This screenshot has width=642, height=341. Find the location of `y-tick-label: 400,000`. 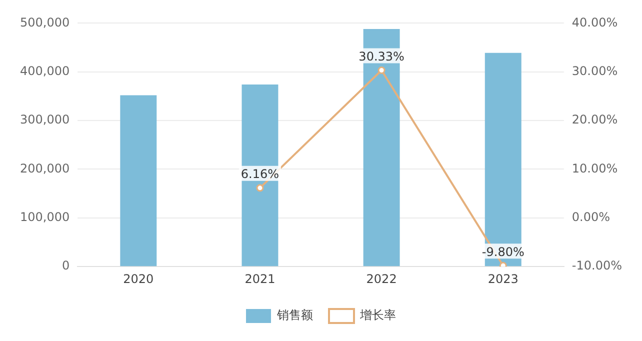

y-tick-label: 400,000 is located at coordinates (45, 71).